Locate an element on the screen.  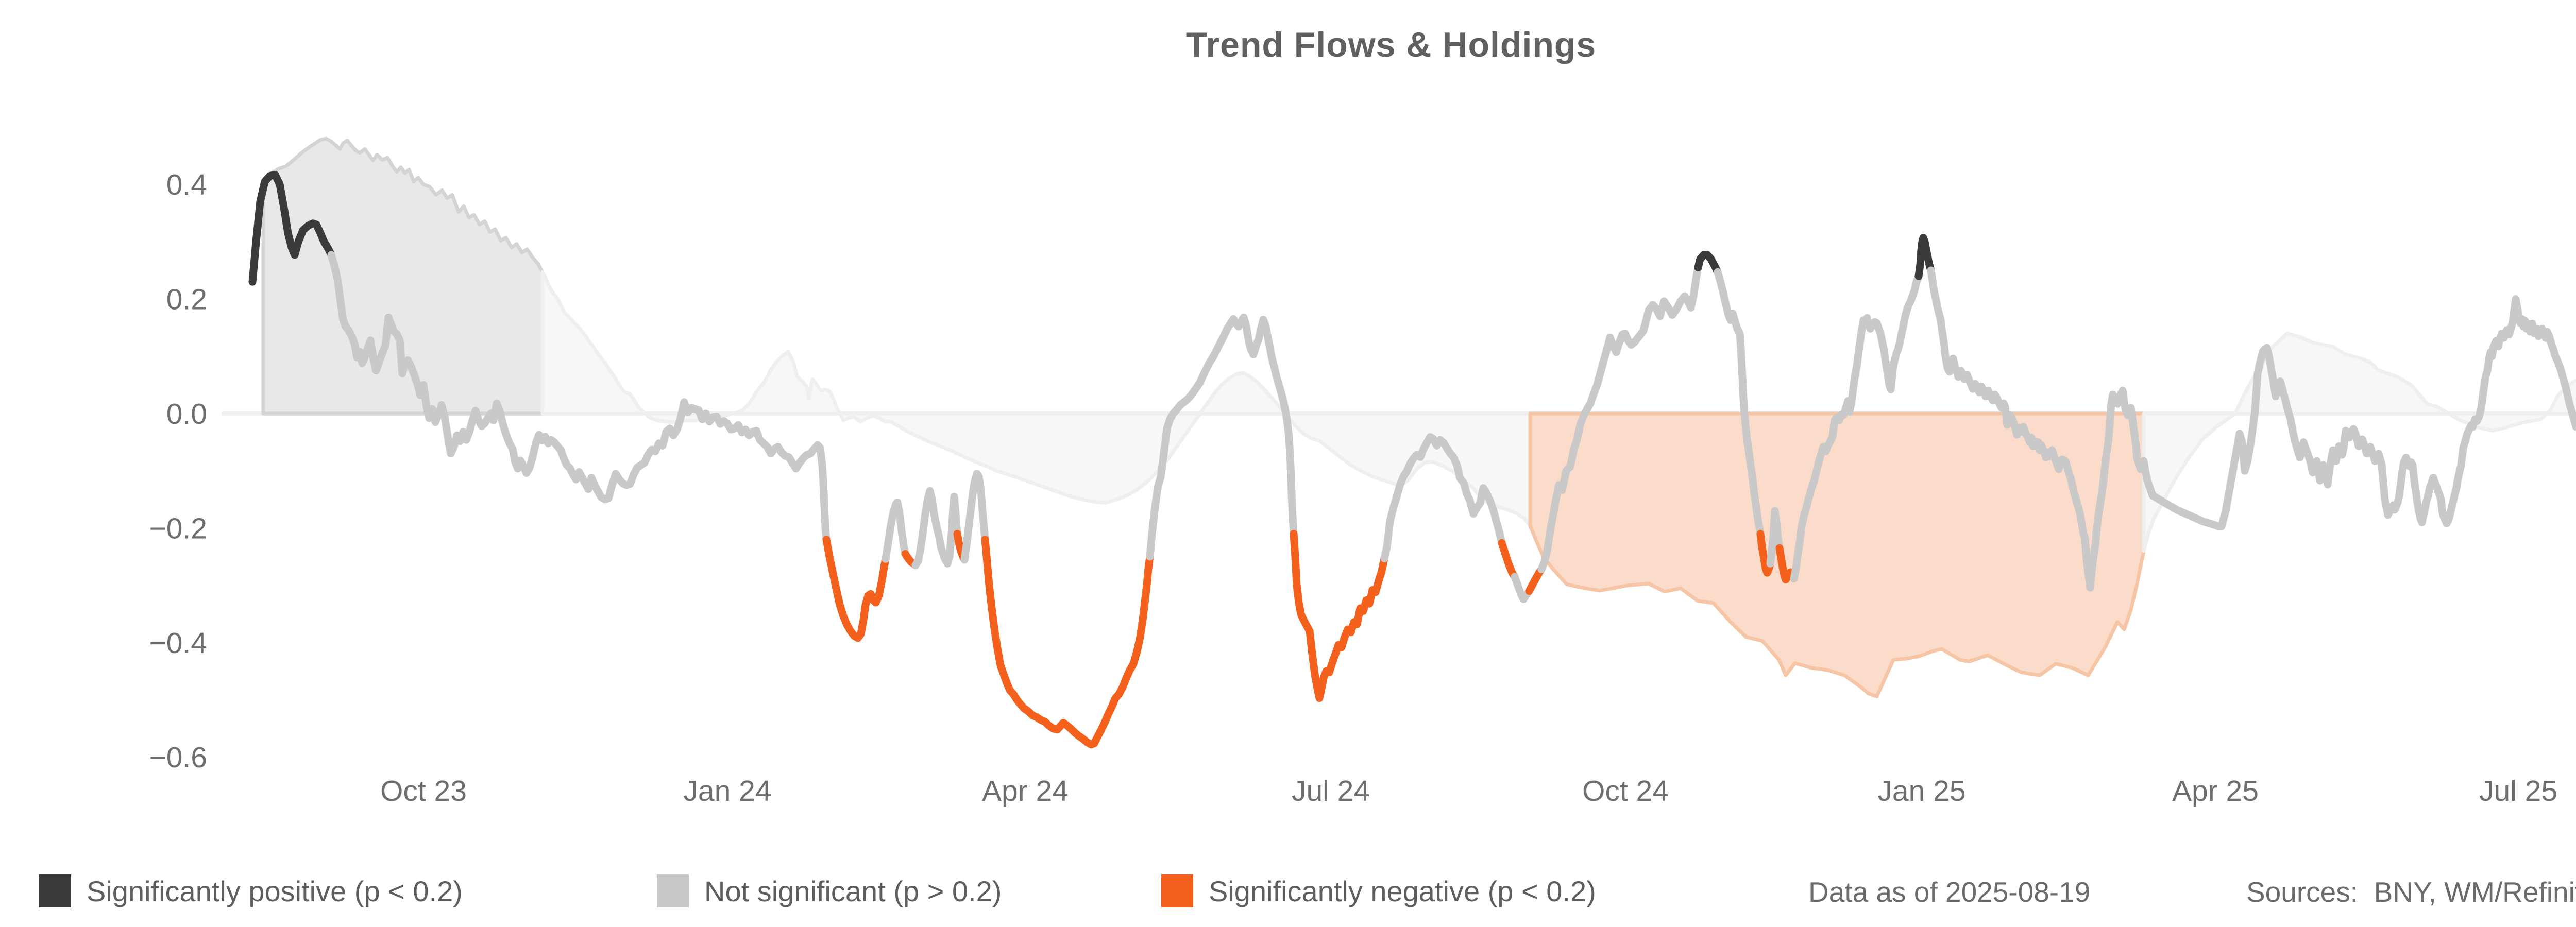
y-tick-label: 0.2 is located at coordinates (186, 300).